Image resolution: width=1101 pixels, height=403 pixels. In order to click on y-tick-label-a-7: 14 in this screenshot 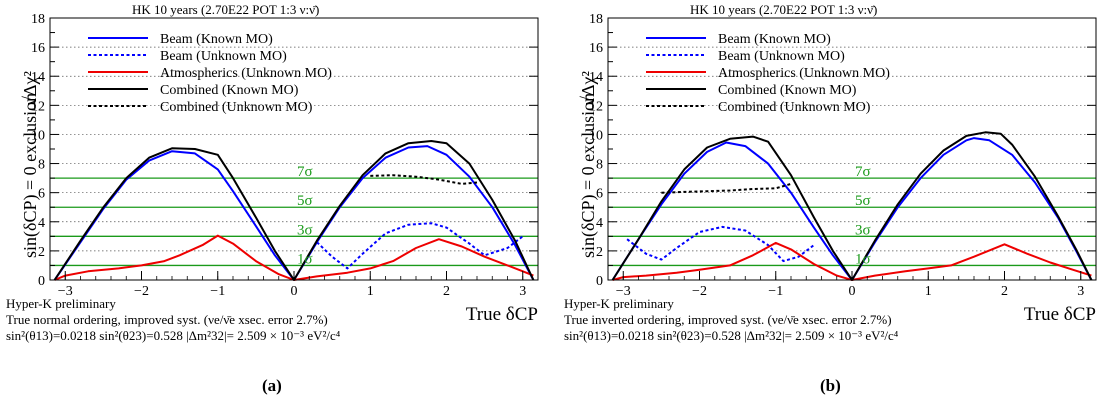, I will do `click(38, 77)`.